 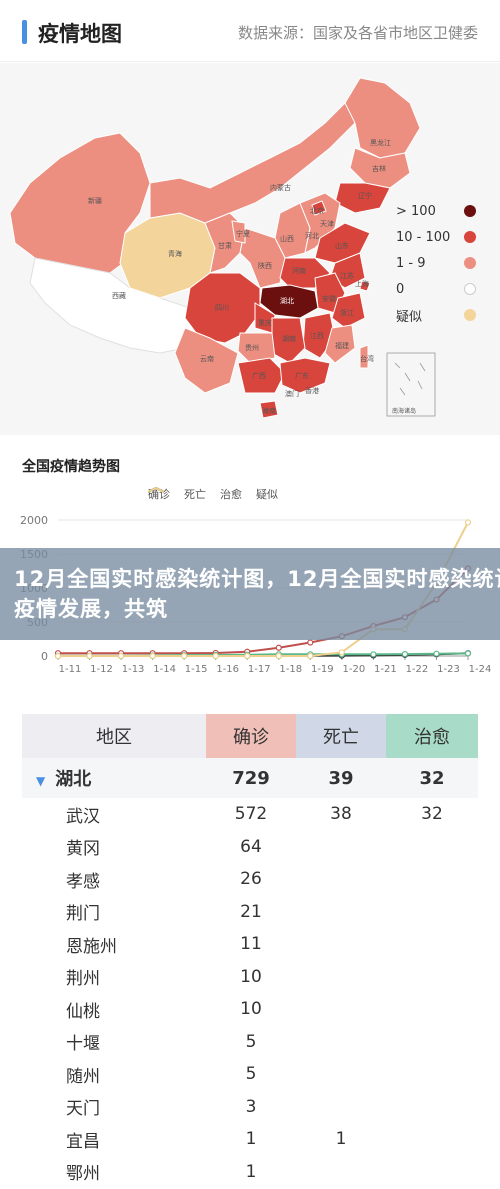 What do you see at coordinates (365, 286) in the screenshot?
I see `province-shanghai` at bounding box center [365, 286].